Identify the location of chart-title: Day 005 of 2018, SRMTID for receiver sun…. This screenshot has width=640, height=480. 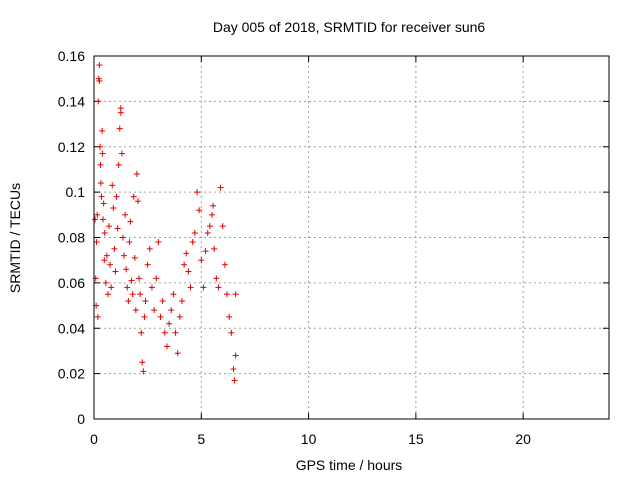
(349, 27).